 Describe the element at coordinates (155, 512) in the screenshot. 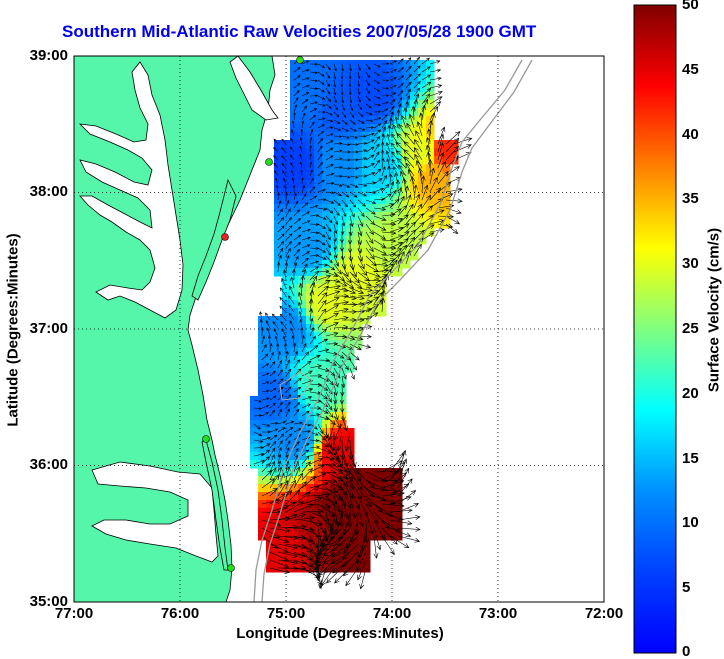

I see `pamlico-sound` at that location.